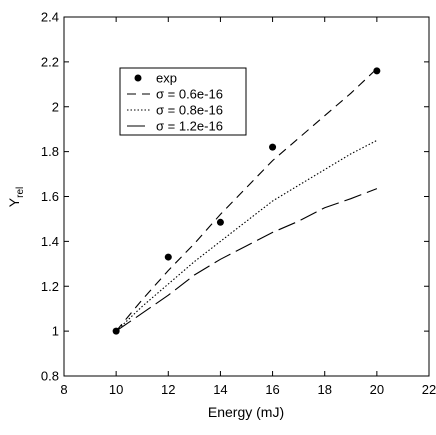 This screenshot has width=436, height=435. I want to click on x-tick-label: 22, so click(429, 389).